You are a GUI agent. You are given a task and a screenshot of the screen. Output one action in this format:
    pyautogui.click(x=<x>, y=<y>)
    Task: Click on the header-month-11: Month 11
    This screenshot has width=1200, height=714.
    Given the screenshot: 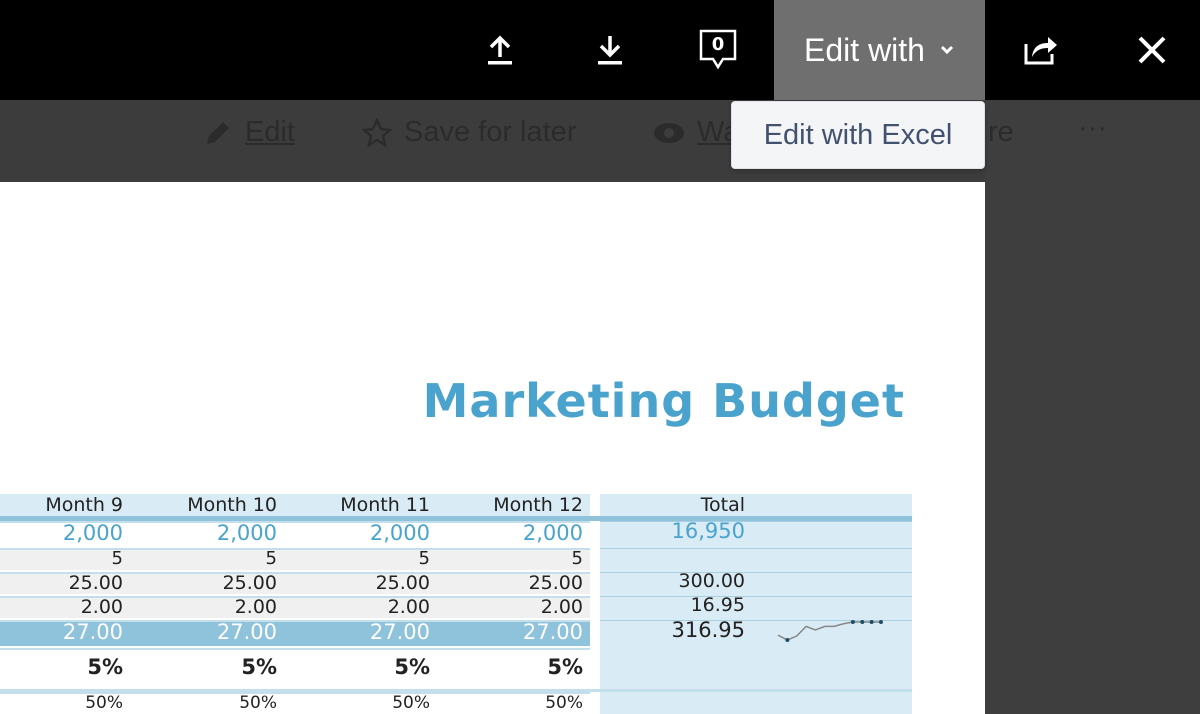 What is the action you would take?
    pyautogui.click(x=385, y=505)
    